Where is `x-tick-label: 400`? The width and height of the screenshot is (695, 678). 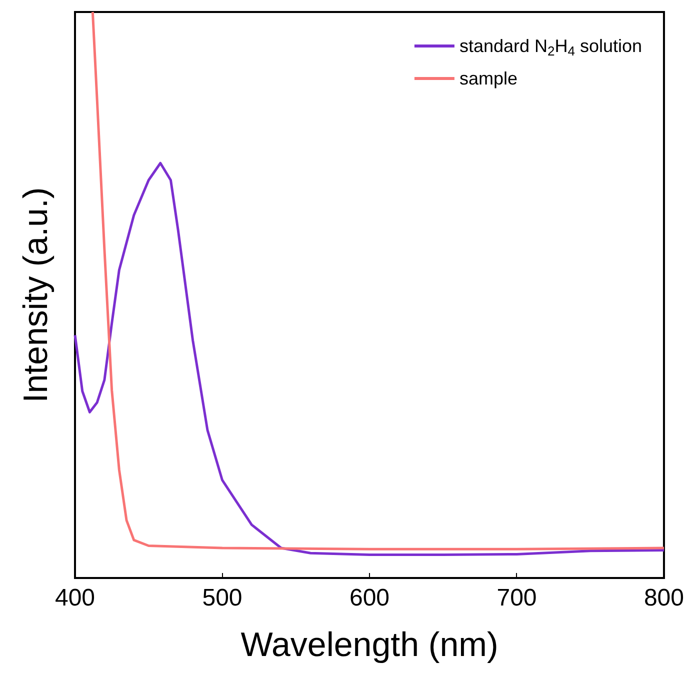 x-tick-label: 400 is located at coordinates (75, 598).